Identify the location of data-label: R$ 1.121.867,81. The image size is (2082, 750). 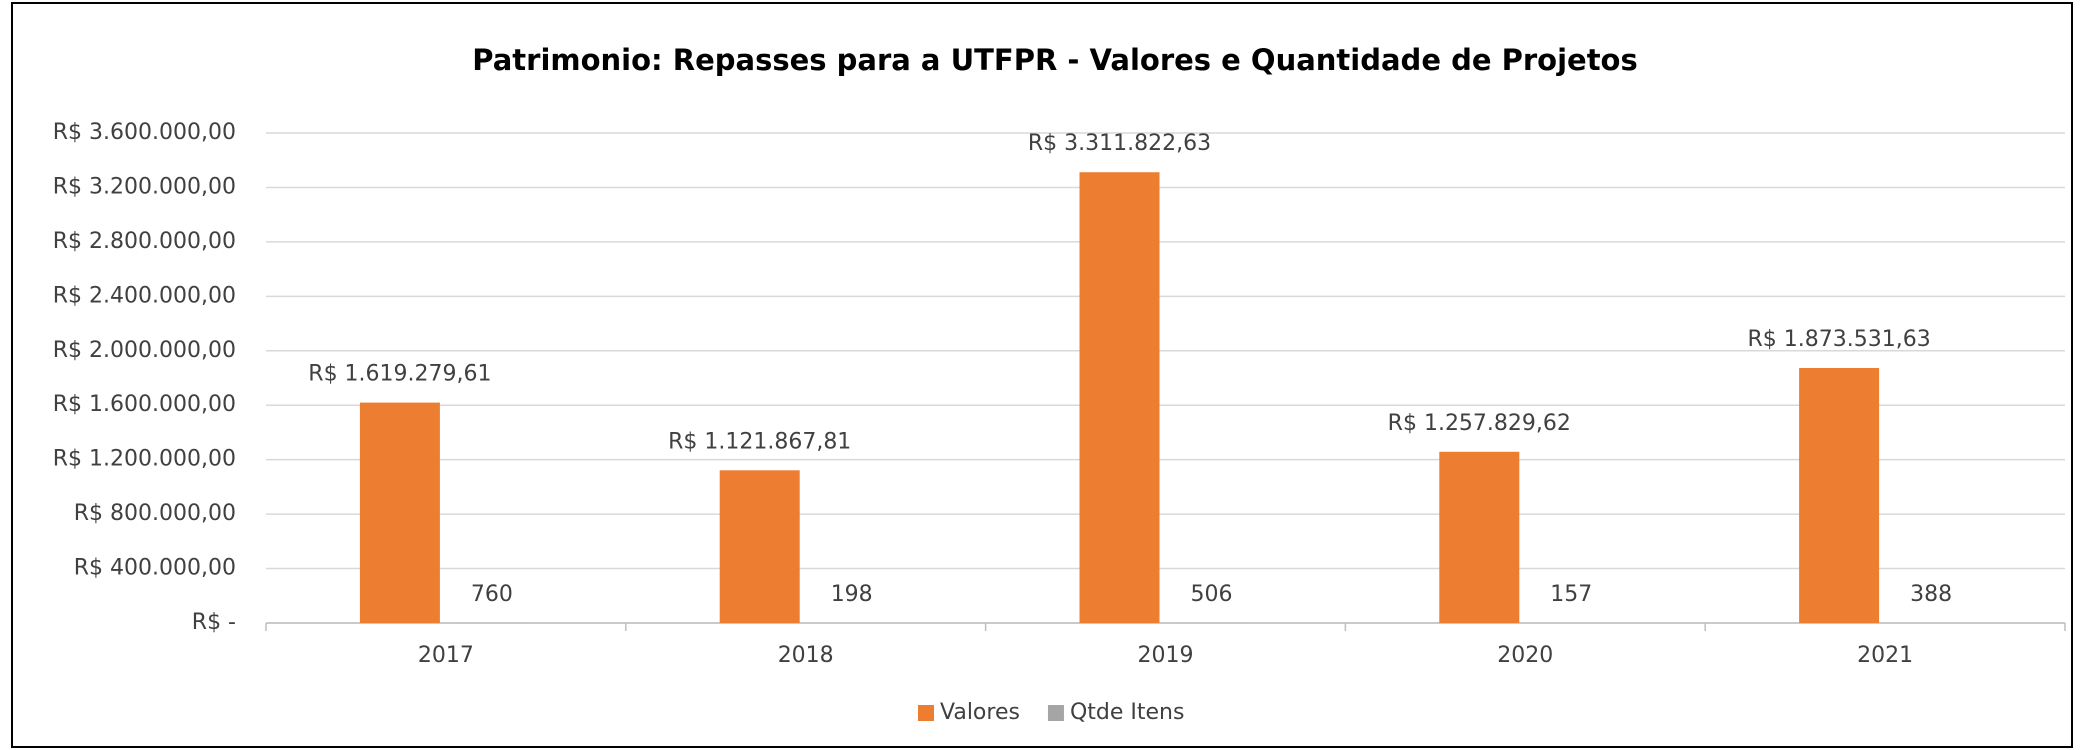
(759, 441).